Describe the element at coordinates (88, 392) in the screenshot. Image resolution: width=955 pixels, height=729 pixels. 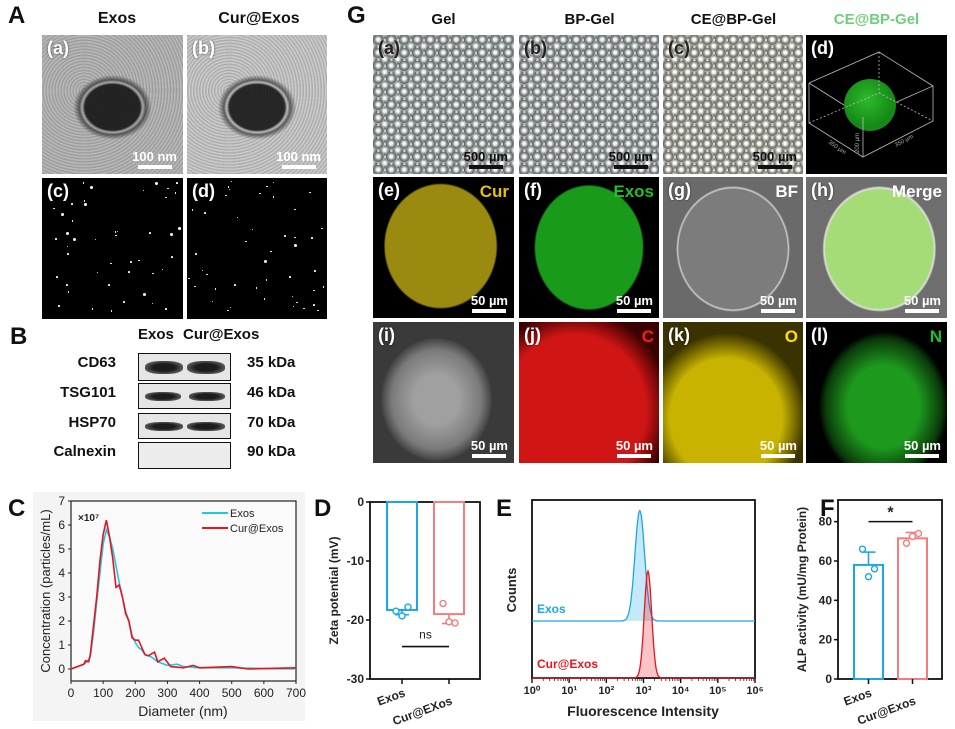
I see `blot-protein-label: TSG101` at that location.